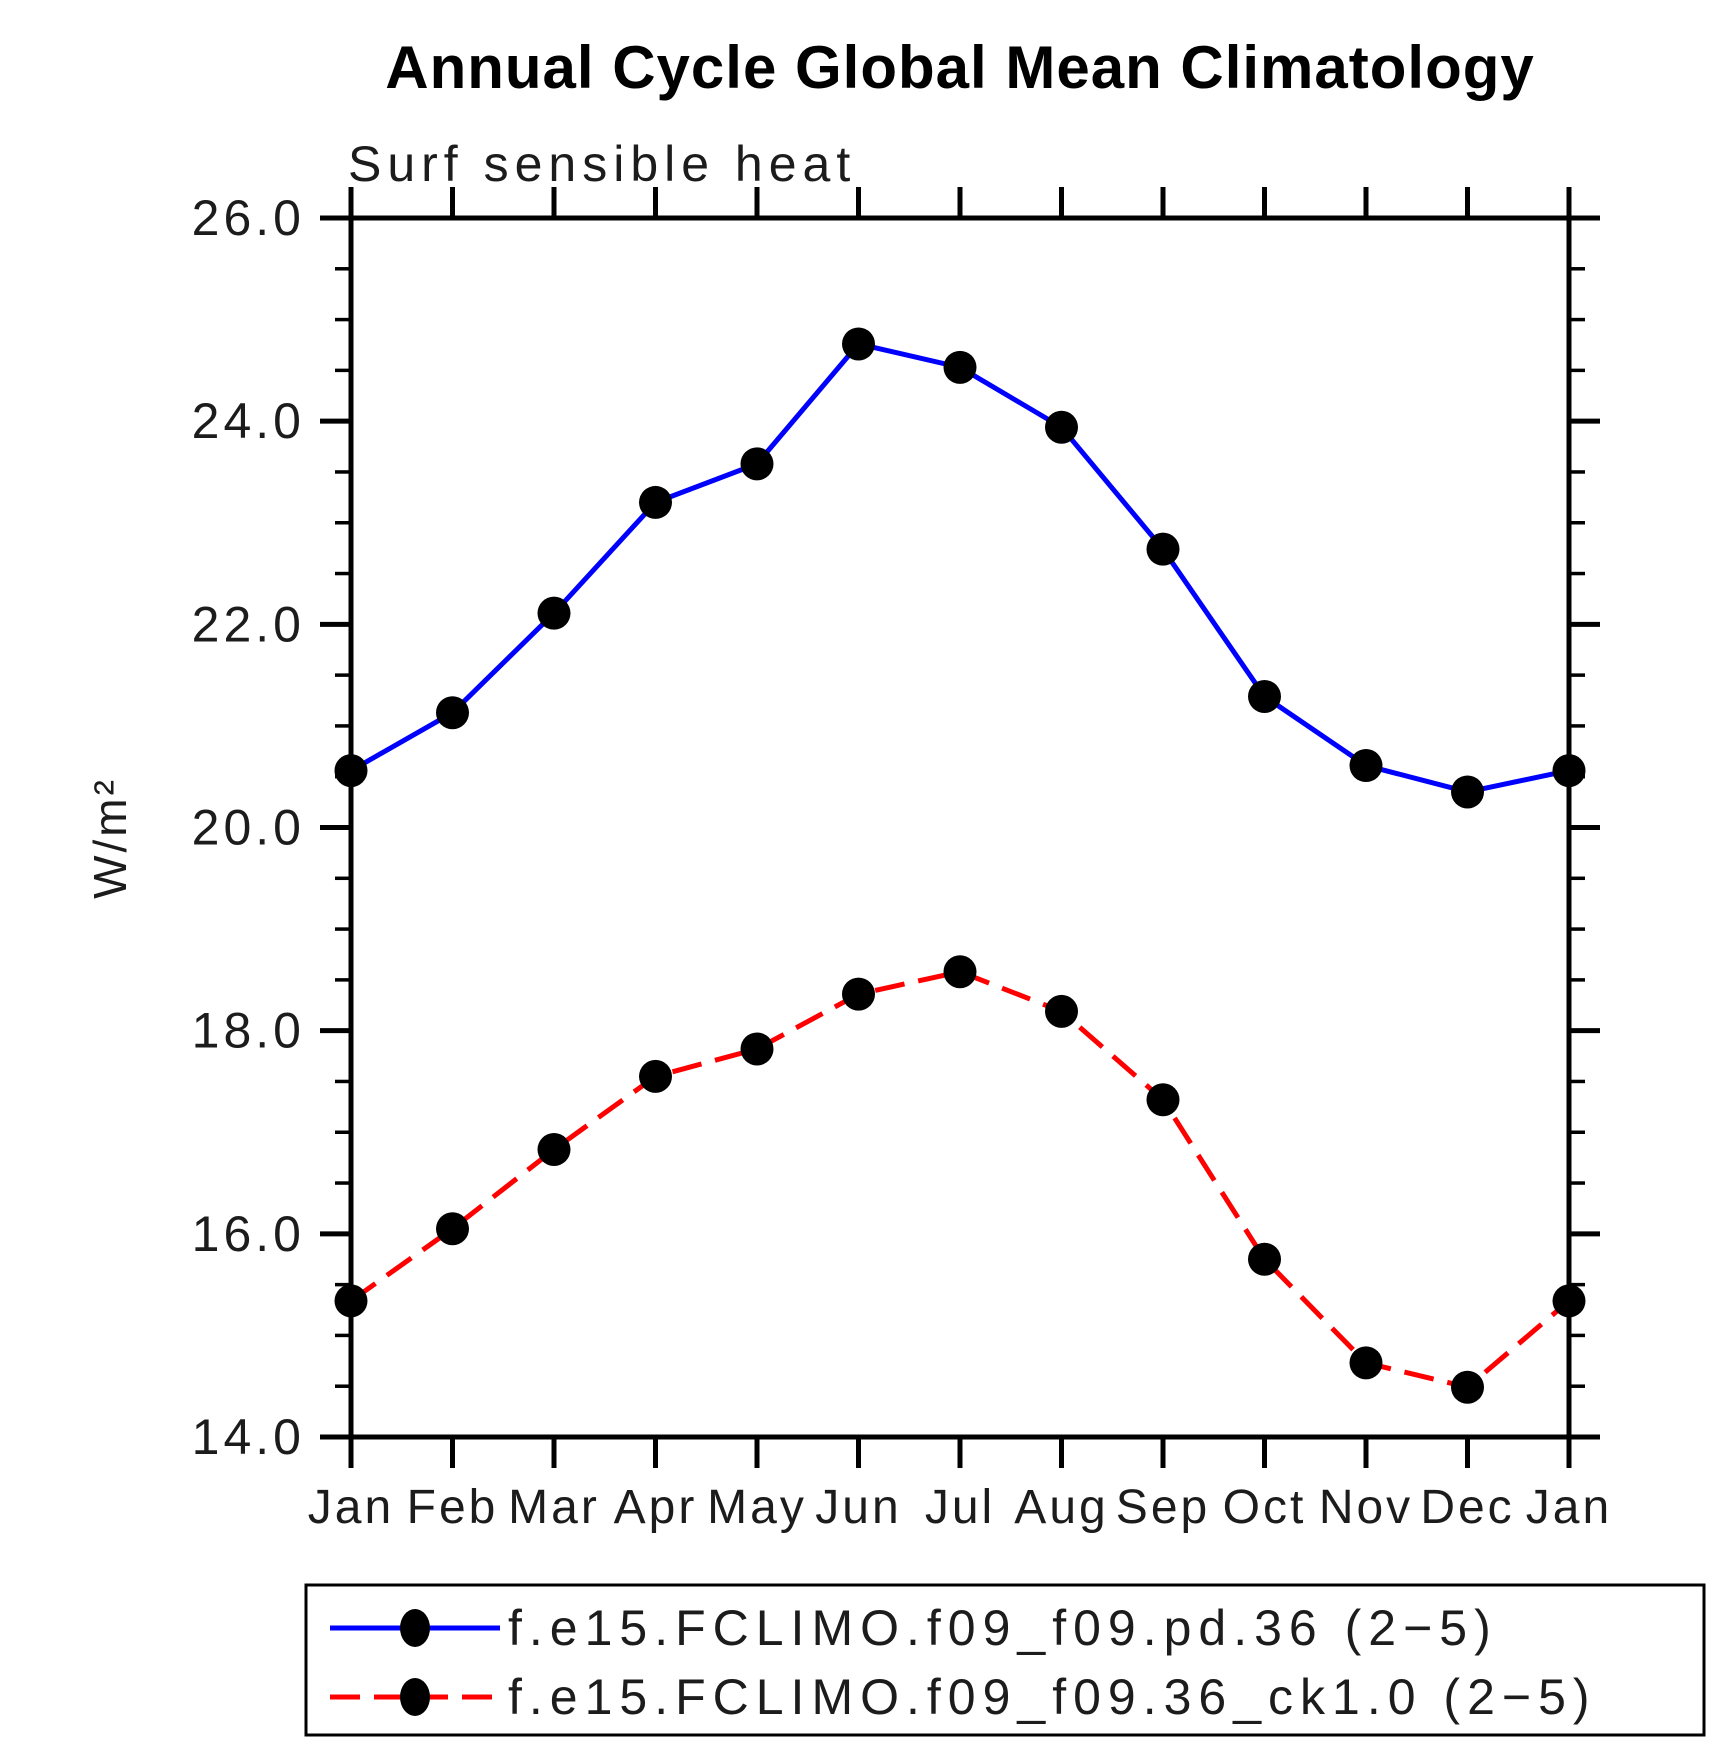  Describe the element at coordinates (1052, 1697) in the screenshot. I see `legend-label-series-2: f.e15.FCLIMO.f09_f09.36_ck1.0 (2−5)` at that location.